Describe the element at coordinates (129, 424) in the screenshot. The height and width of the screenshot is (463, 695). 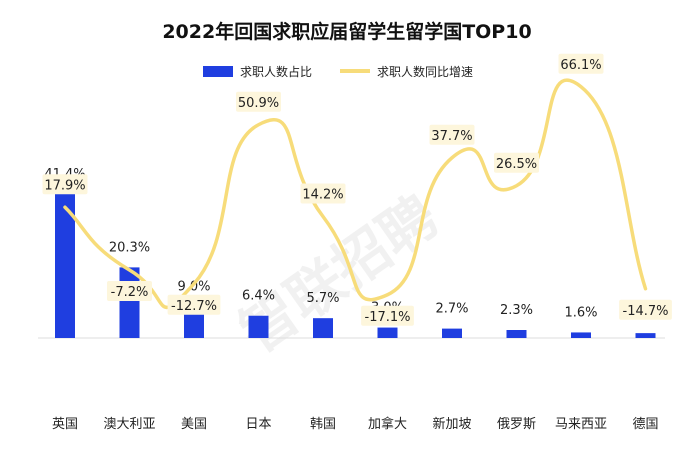
I see `category-label: 澳大利亚` at that location.